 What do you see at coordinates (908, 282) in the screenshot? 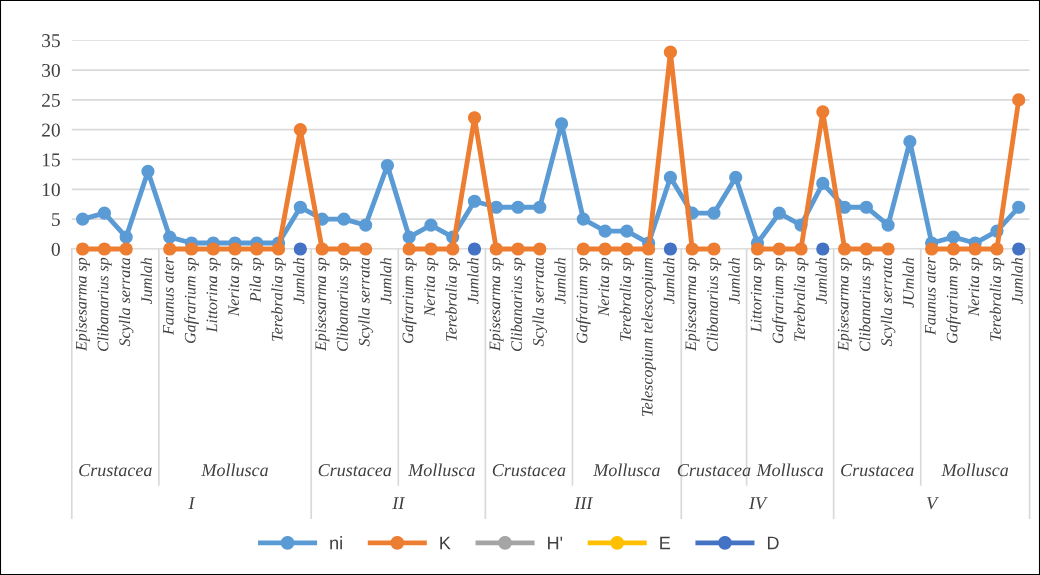
I see `x-tick-label: JUmlah` at bounding box center [908, 282].